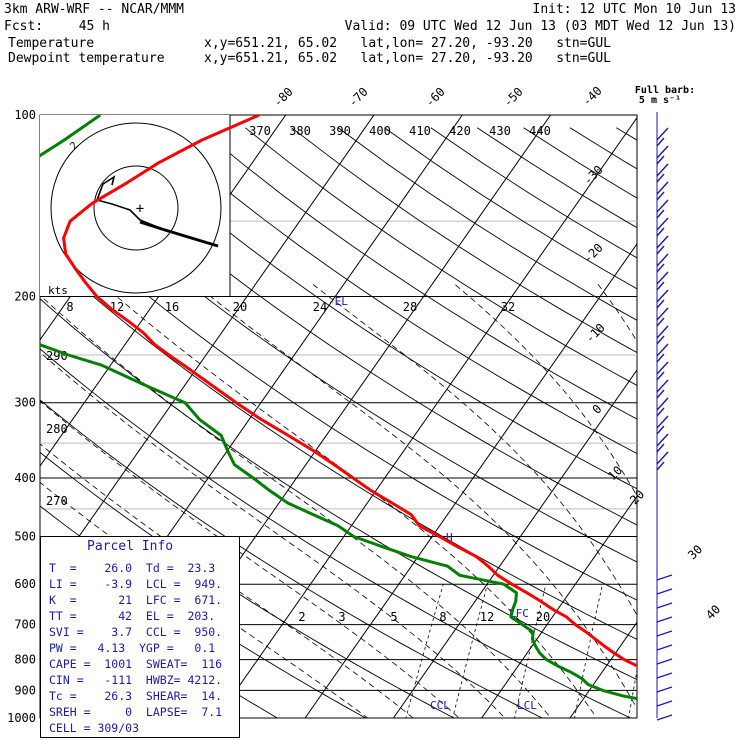 This screenshot has width=740, height=740. What do you see at coordinates (136, 680) in the screenshot?
I see `parcel-row: CIN = -111 HWBZ= 4212.` at bounding box center [136, 680].